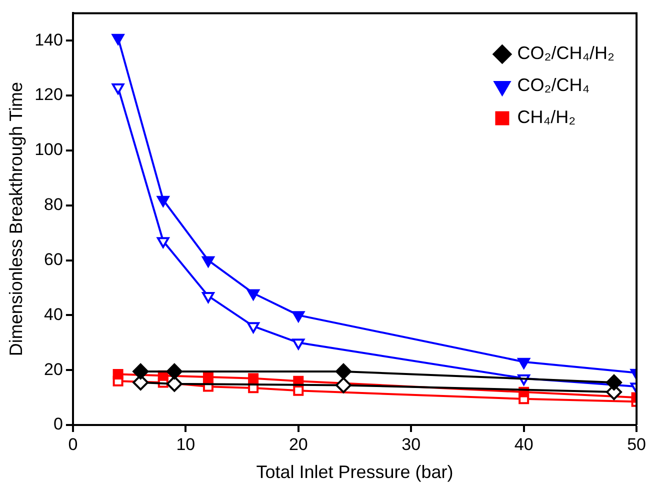 This screenshot has height=490, width=649. What do you see at coordinates (186, 444) in the screenshot?
I see `x-tick-label: 10` at bounding box center [186, 444].